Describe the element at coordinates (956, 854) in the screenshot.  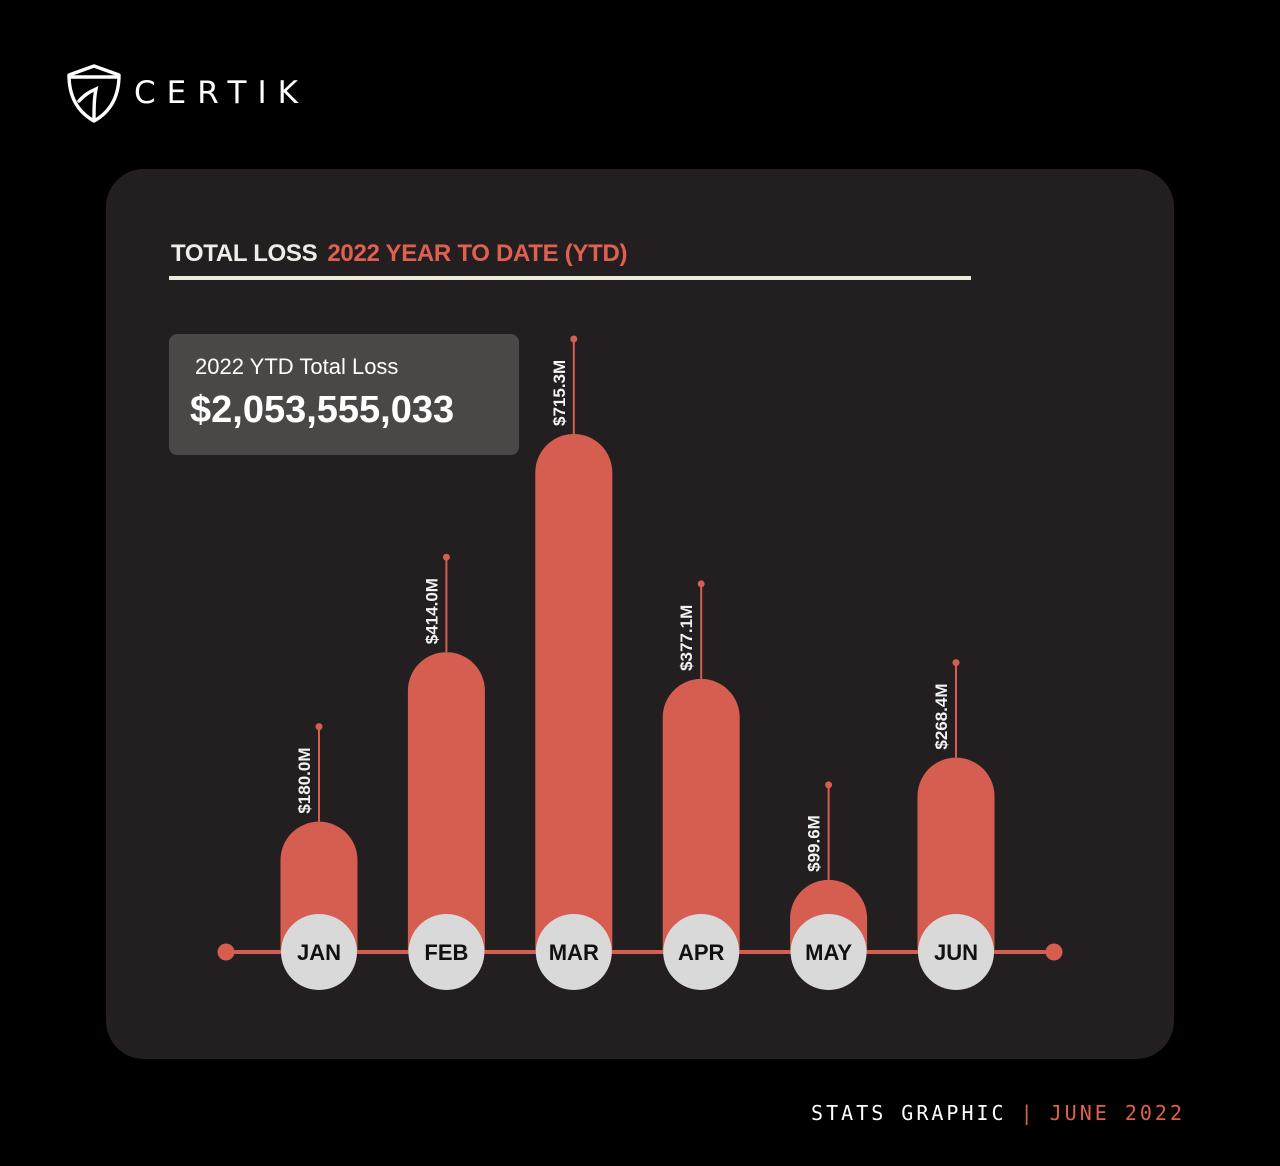
I see `bar-jun` at that location.